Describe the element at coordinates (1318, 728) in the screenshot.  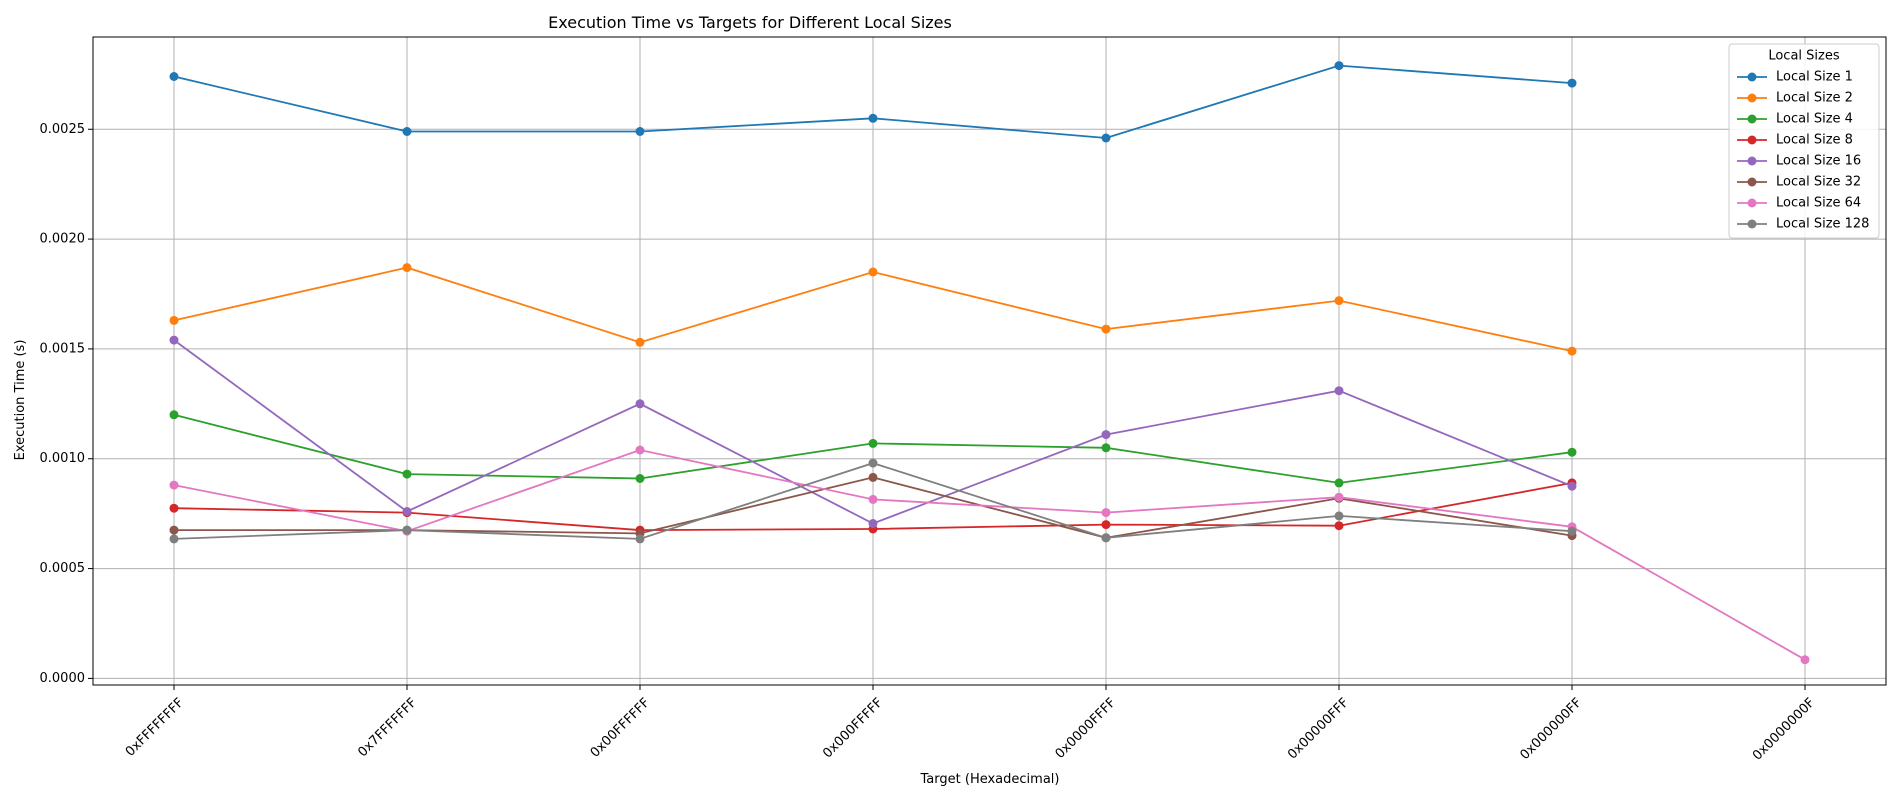
I see `x-tick-label: 0x00000FFF` at that location.